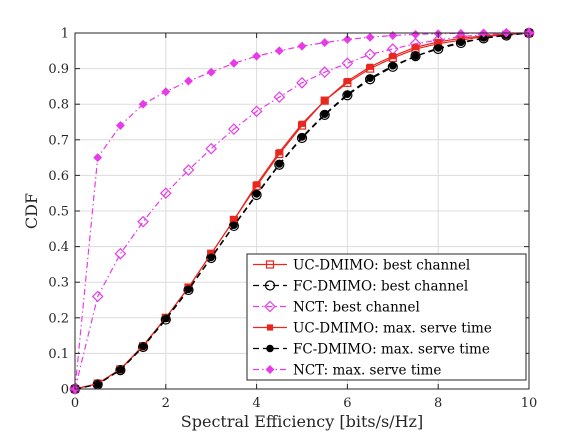  What do you see at coordinates (529, 403) in the screenshot?
I see `x-tick-label: 10` at bounding box center [529, 403].